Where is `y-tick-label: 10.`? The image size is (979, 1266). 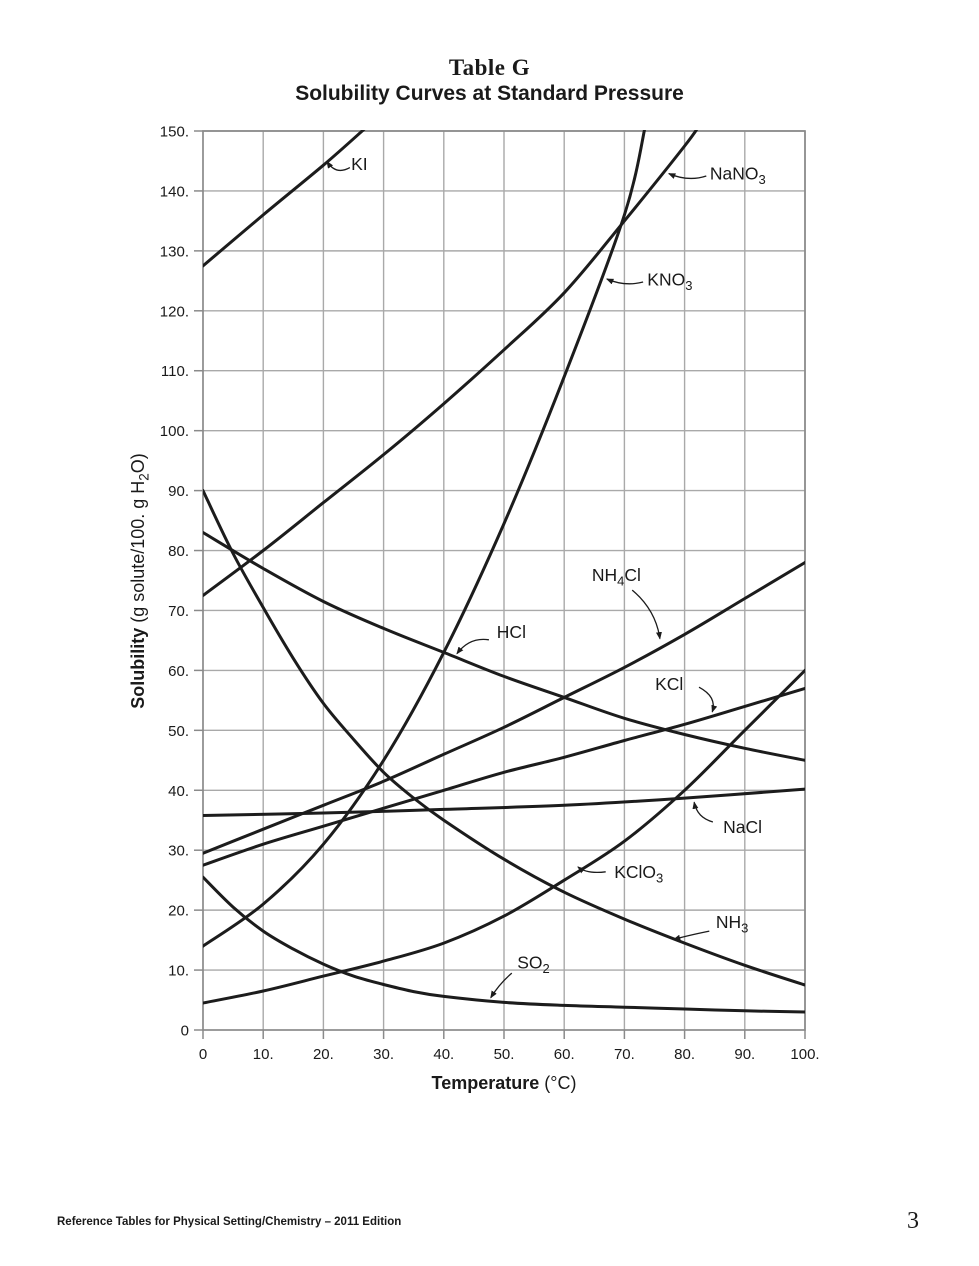
y-tick-label: 10. is located at coordinates (178, 971).